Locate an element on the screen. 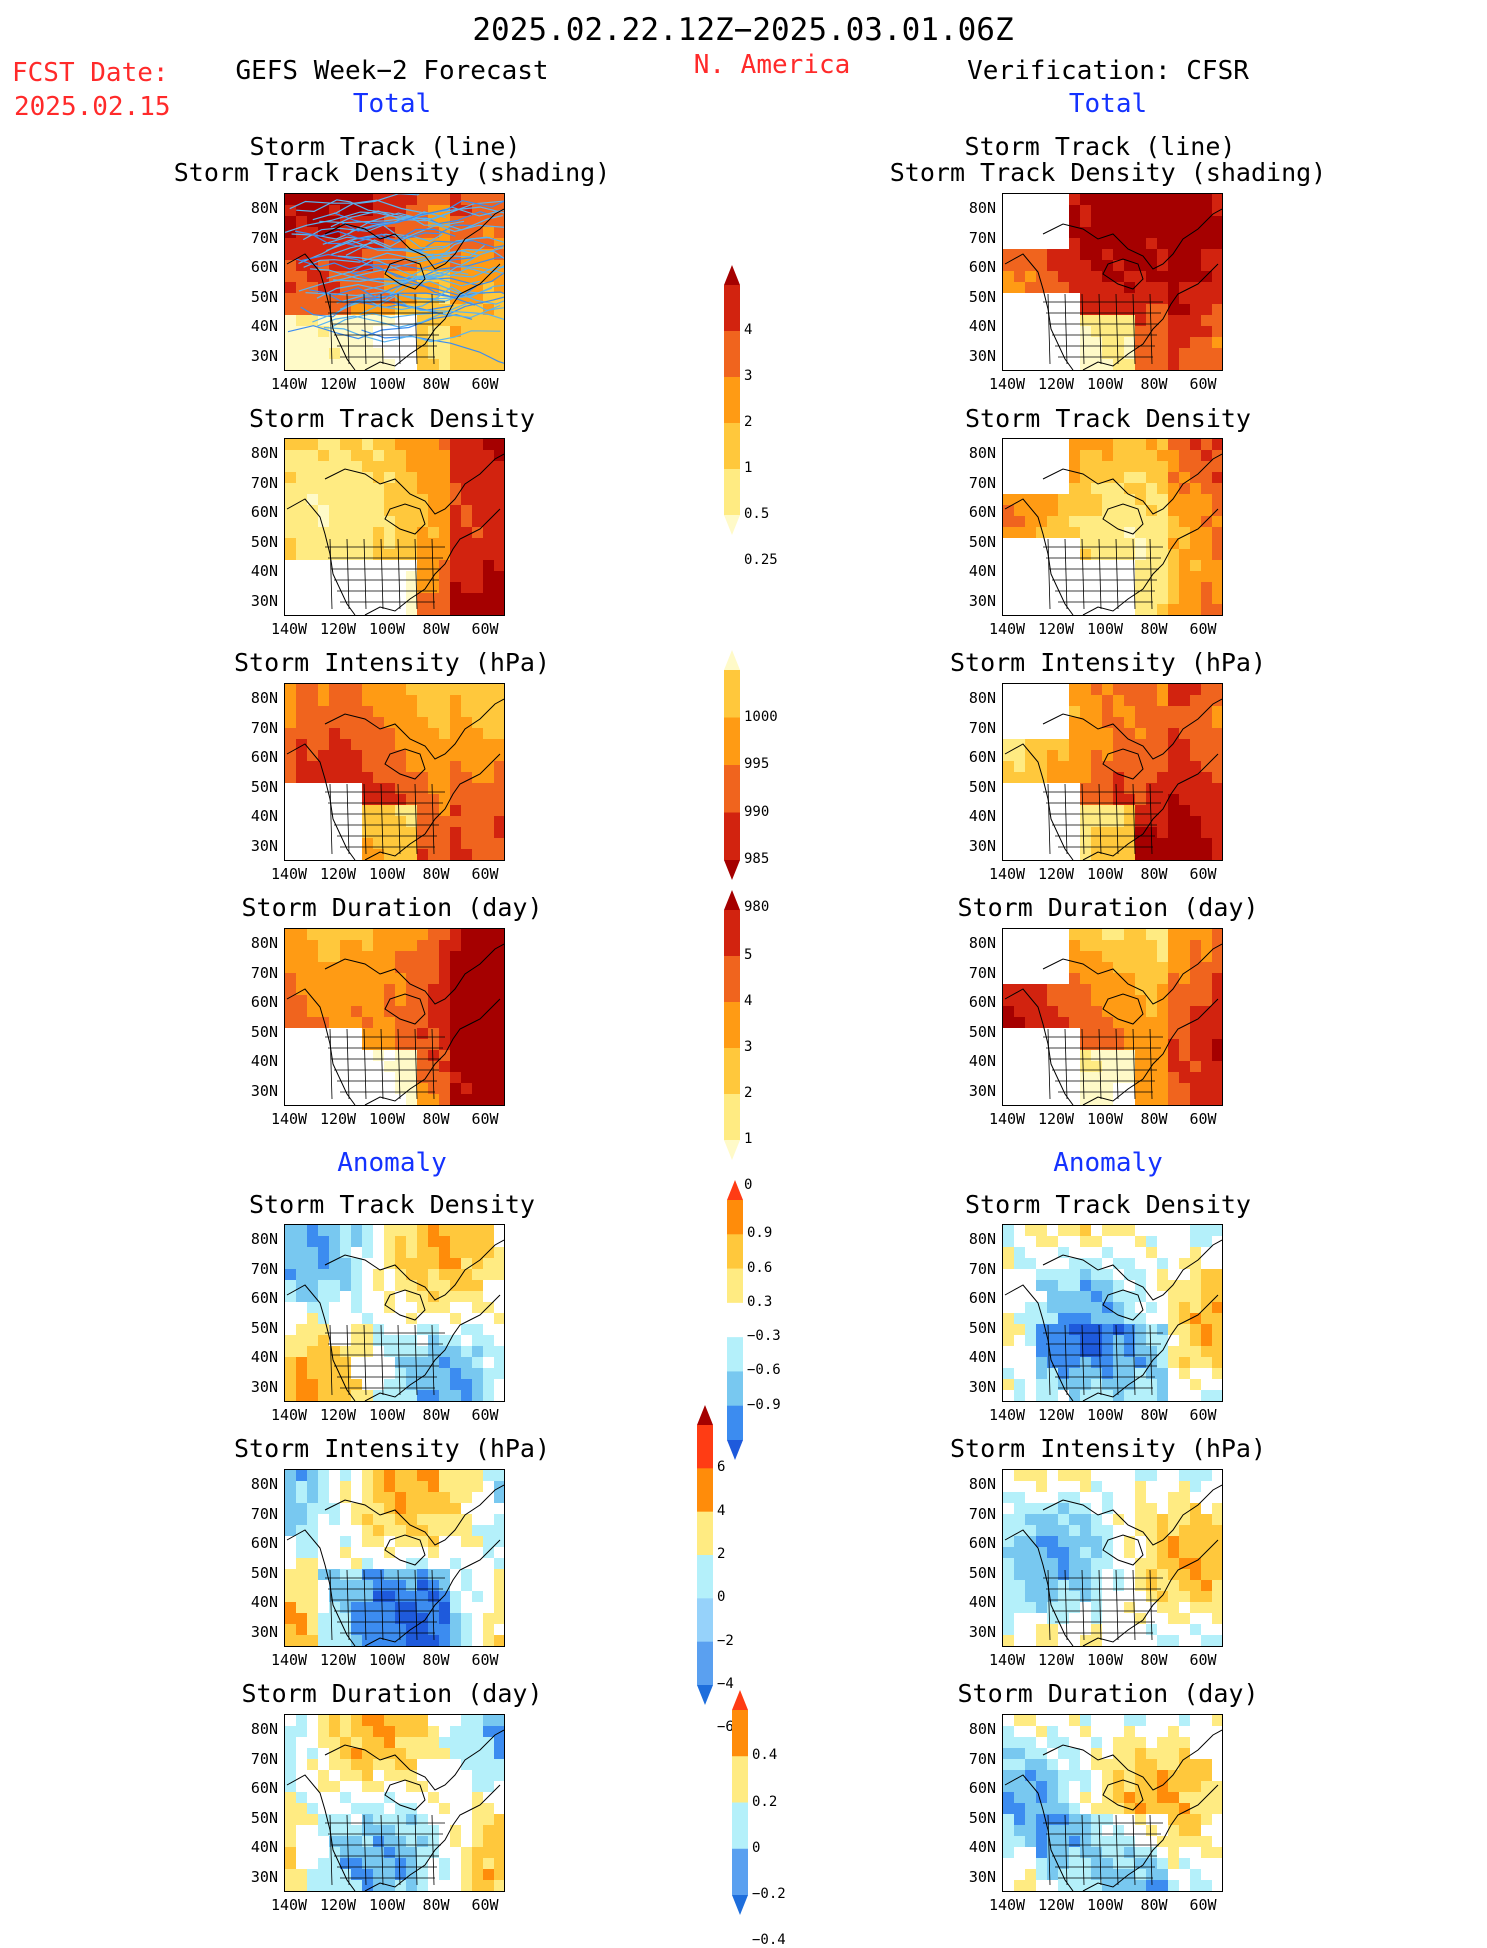  map-panel is located at coordinates (1112, 1017).